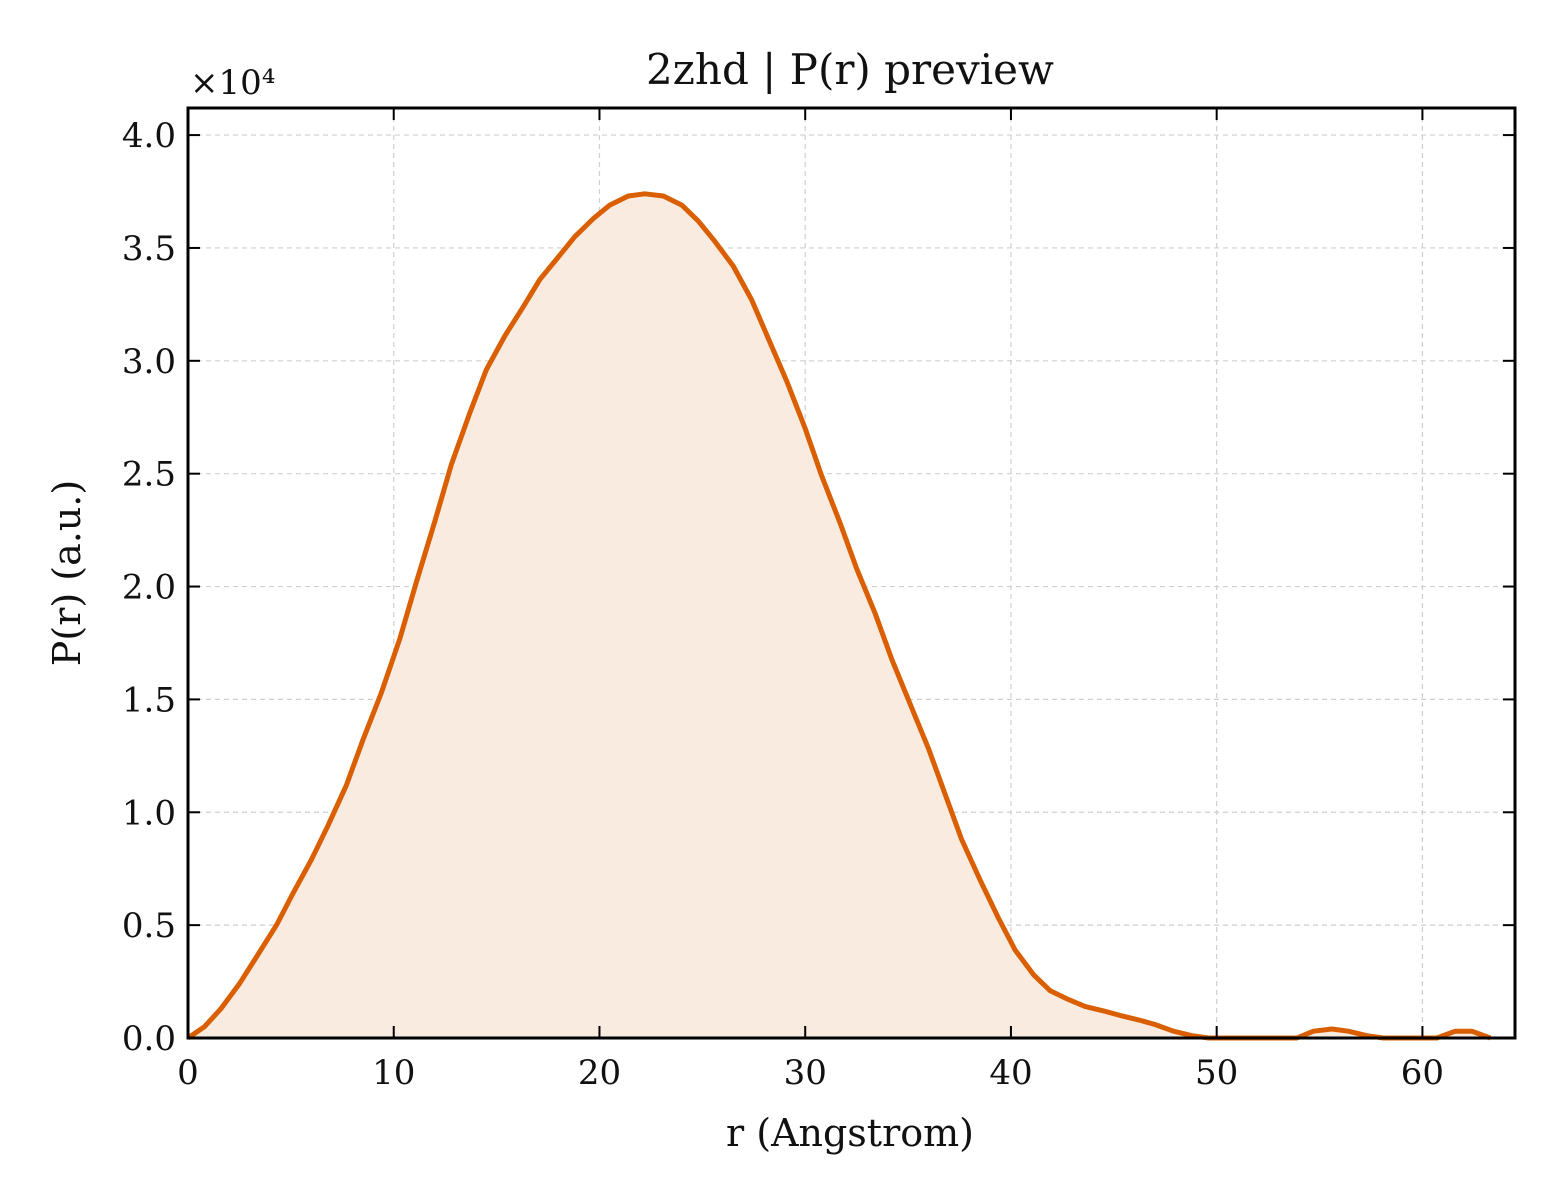  What do you see at coordinates (805, 1073) in the screenshot?
I see `x-tick-label: 30` at bounding box center [805, 1073].